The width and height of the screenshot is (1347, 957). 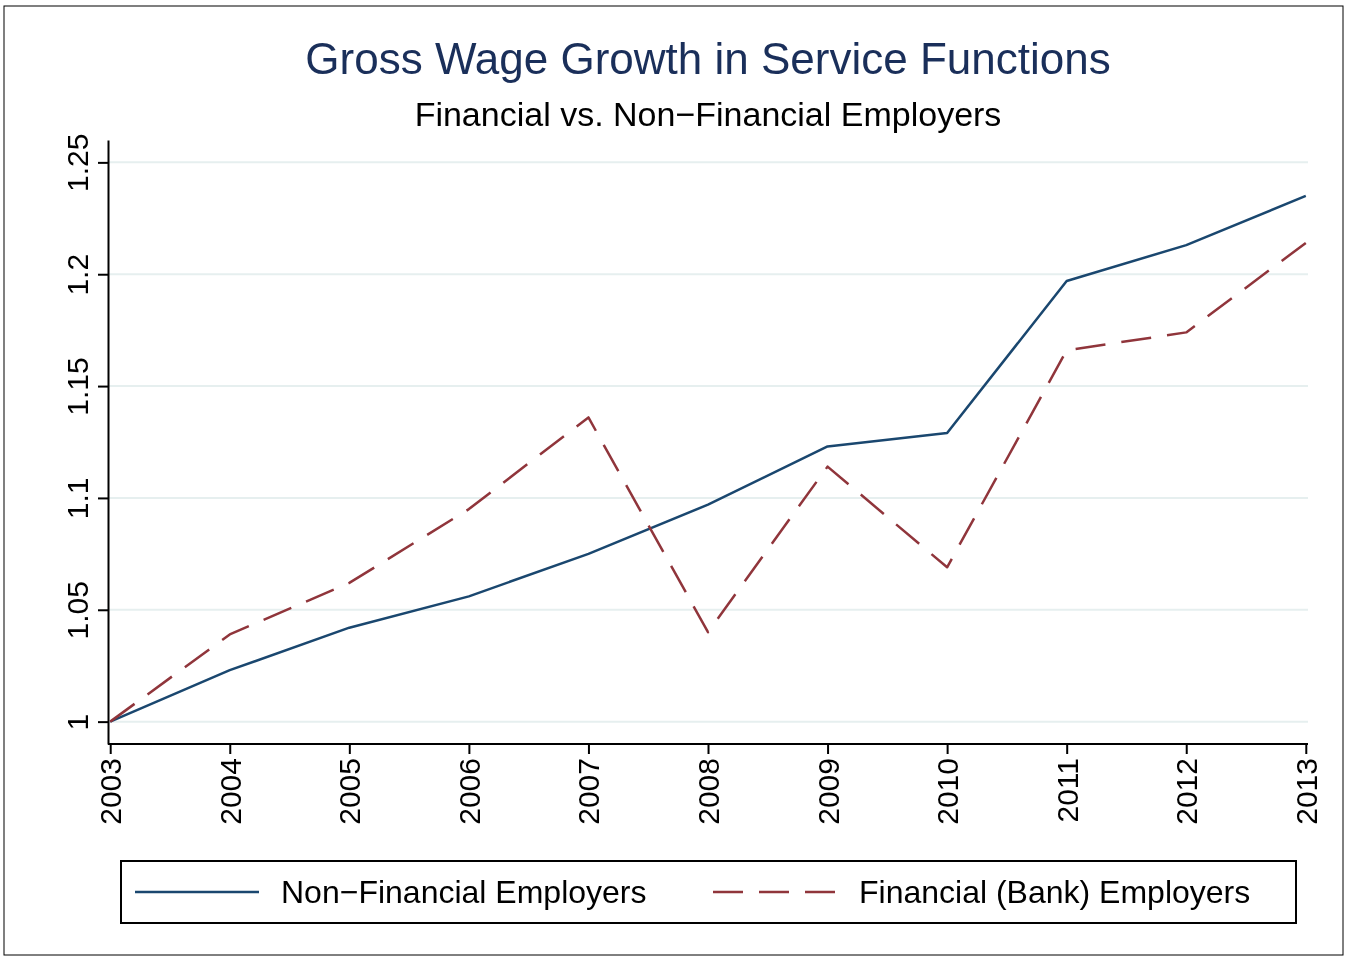 What do you see at coordinates (1055, 892) in the screenshot?
I see `legend-label: Financial (Bank) Employers` at bounding box center [1055, 892].